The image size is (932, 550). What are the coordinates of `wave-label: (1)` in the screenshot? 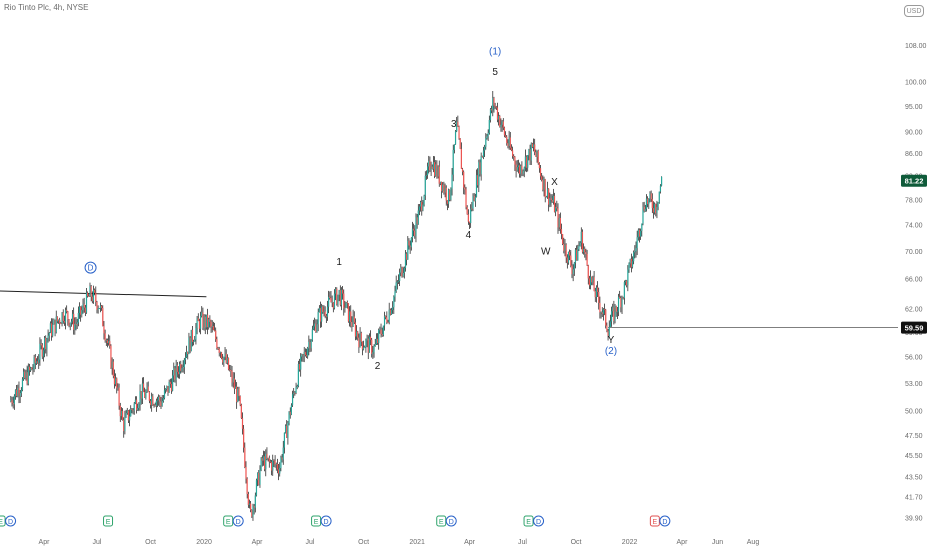 It's located at (495, 51).